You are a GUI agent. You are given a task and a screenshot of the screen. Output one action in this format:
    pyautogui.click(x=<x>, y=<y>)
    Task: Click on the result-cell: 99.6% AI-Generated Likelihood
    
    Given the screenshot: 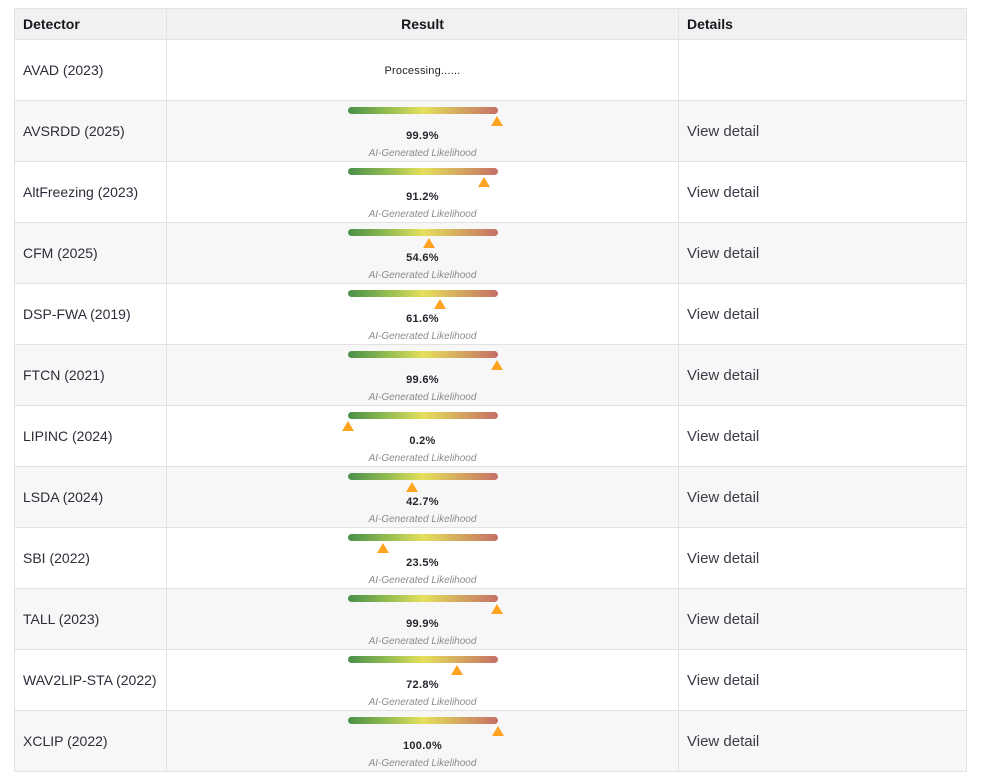 What is the action you would take?
    pyautogui.click(x=422, y=375)
    